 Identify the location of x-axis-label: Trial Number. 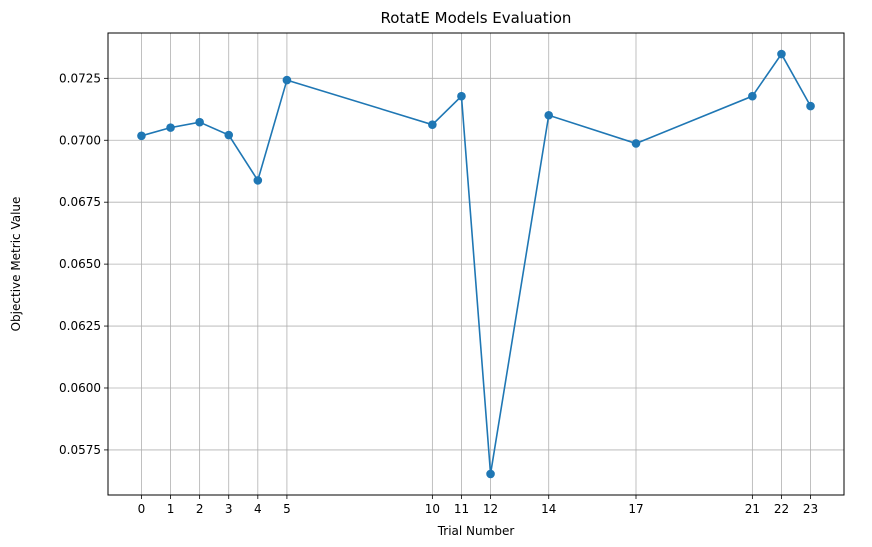
(476, 531).